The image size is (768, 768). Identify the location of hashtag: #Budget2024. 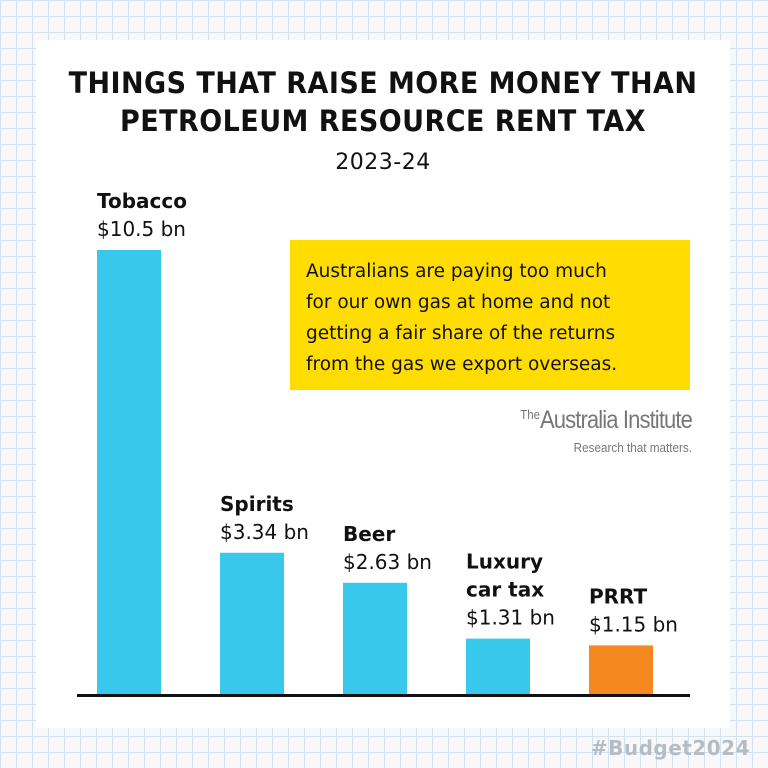
(670, 748).